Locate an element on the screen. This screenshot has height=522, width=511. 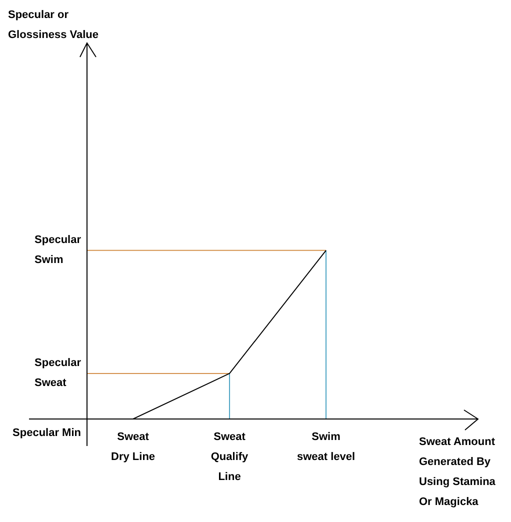
text: Specular Min is located at coordinates (46, 433).